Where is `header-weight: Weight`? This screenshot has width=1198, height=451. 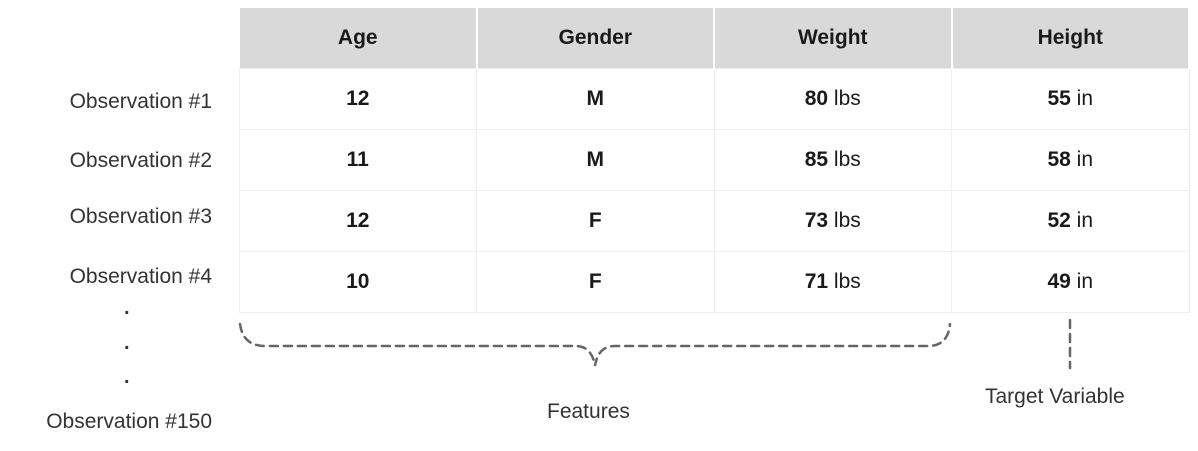
header-weight: Weight is located at coordinates (833, 38).